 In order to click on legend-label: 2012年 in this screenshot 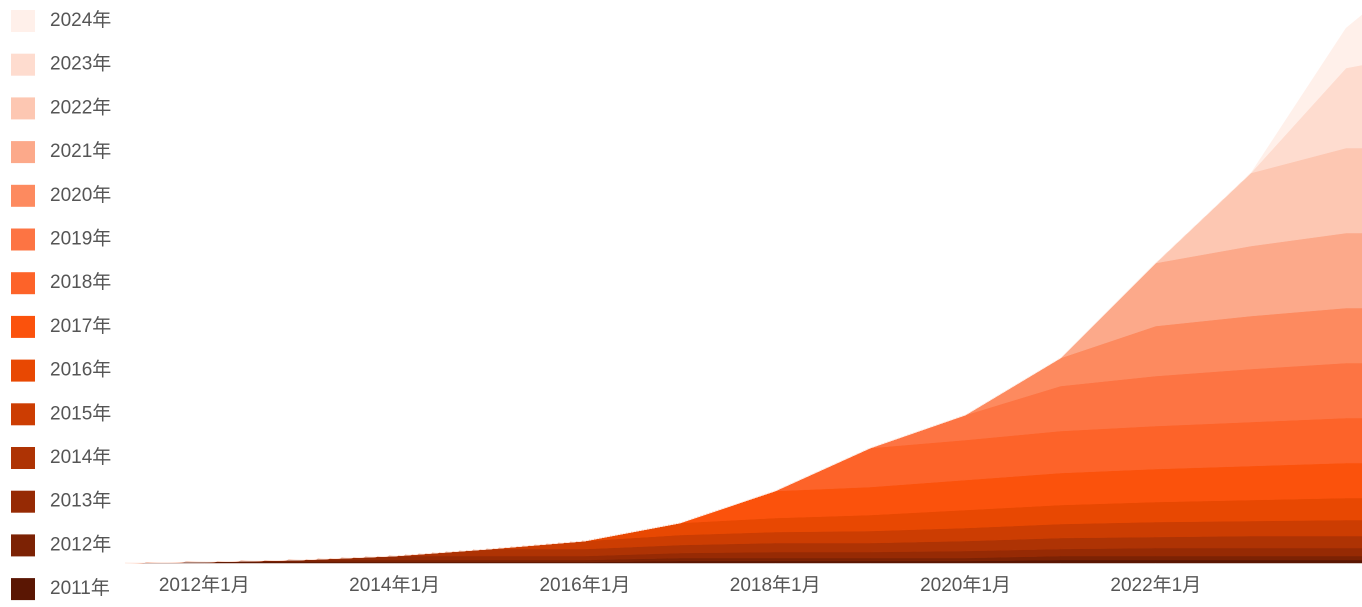, I will do `click(80, 544)`.